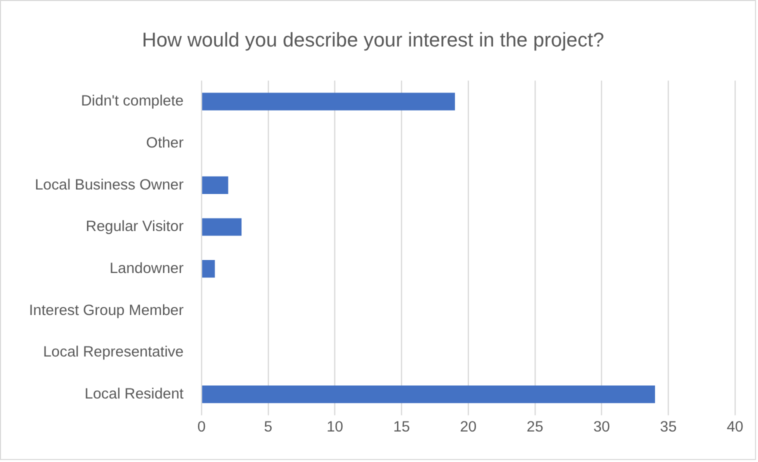 The height and width of the screenshot is (462, 758). I want to click on x-tick-label: 25, so click(535, 427).